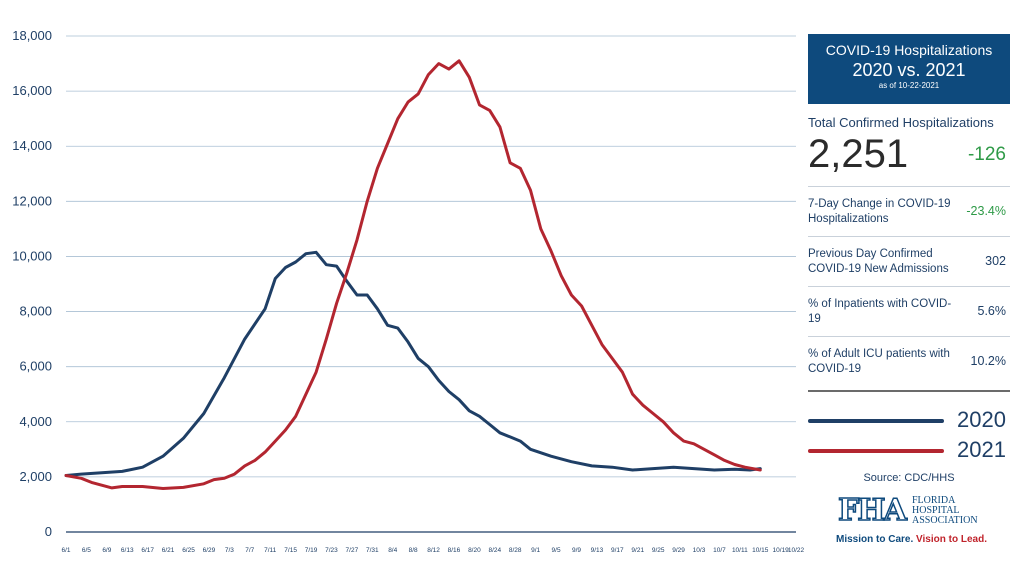 This screenshot has width=1024, height=576. What do you see at coordinates (311, 550) in the screenshot?
I see `x-tick-label: 7/19` at bounding box center [311, 550].